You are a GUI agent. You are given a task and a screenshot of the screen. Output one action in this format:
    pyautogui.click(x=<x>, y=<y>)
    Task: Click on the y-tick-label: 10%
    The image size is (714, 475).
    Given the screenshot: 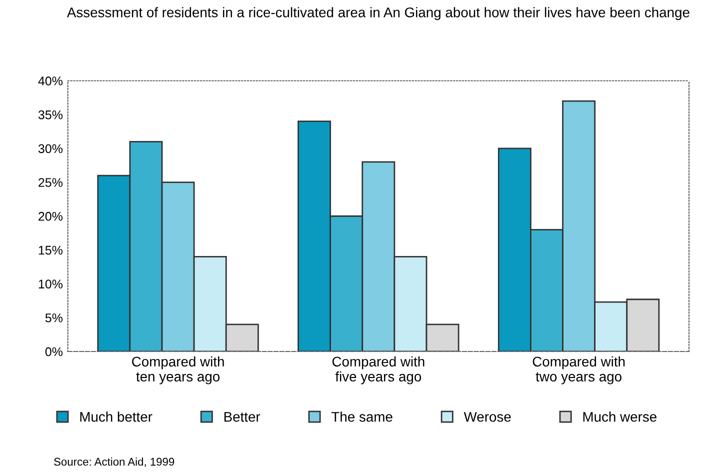 What is the action you would take?
    pyautogui.click(x=50, y=284)
    